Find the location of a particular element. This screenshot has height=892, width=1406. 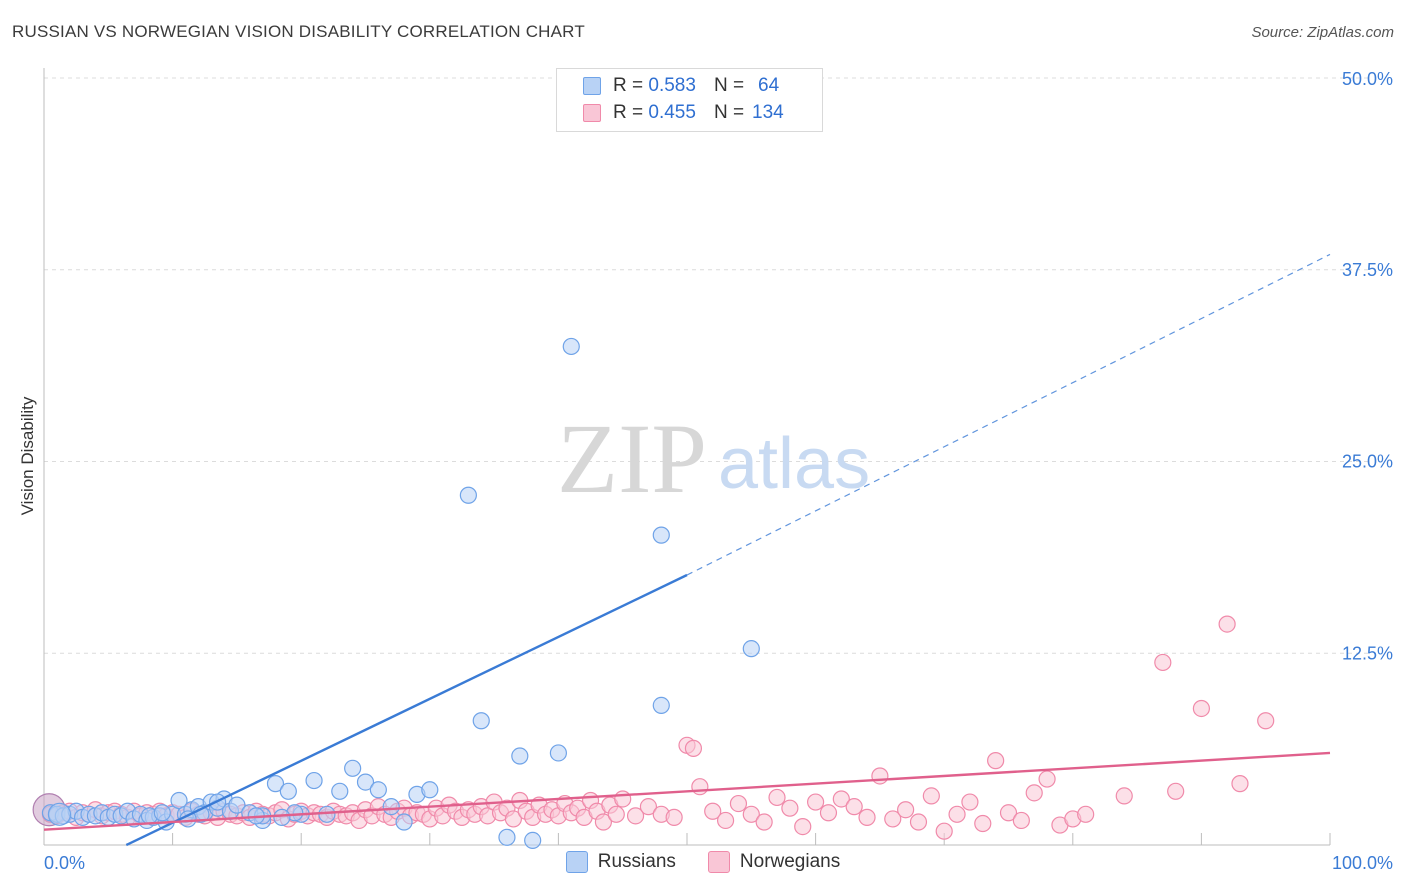

y-tick-label: 50.0% is located at coordinates (1367, 79).